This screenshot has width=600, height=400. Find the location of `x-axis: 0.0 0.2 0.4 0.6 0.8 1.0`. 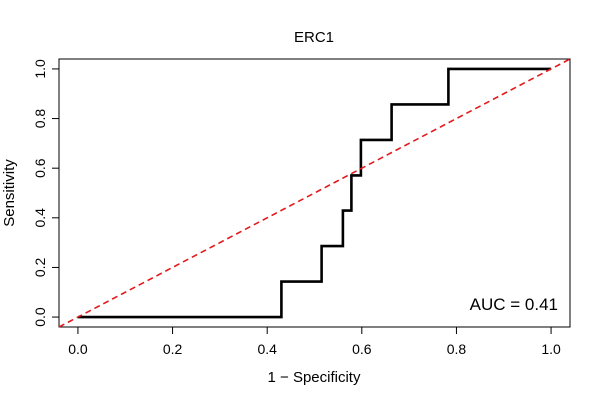

x-axis: 0.0 0.2 0.4 0.6 0.8 1.0 is located at coordinates (314, 341).